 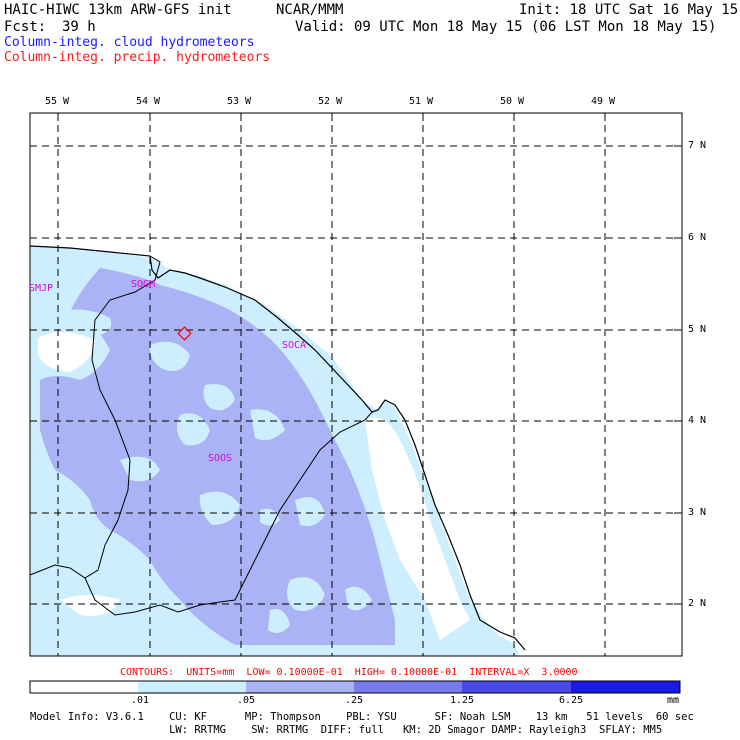 What do you see at coordinates (239, 101) in the screenshot?
I see `lon-label: 53 W` at bounding box center [239, 101].